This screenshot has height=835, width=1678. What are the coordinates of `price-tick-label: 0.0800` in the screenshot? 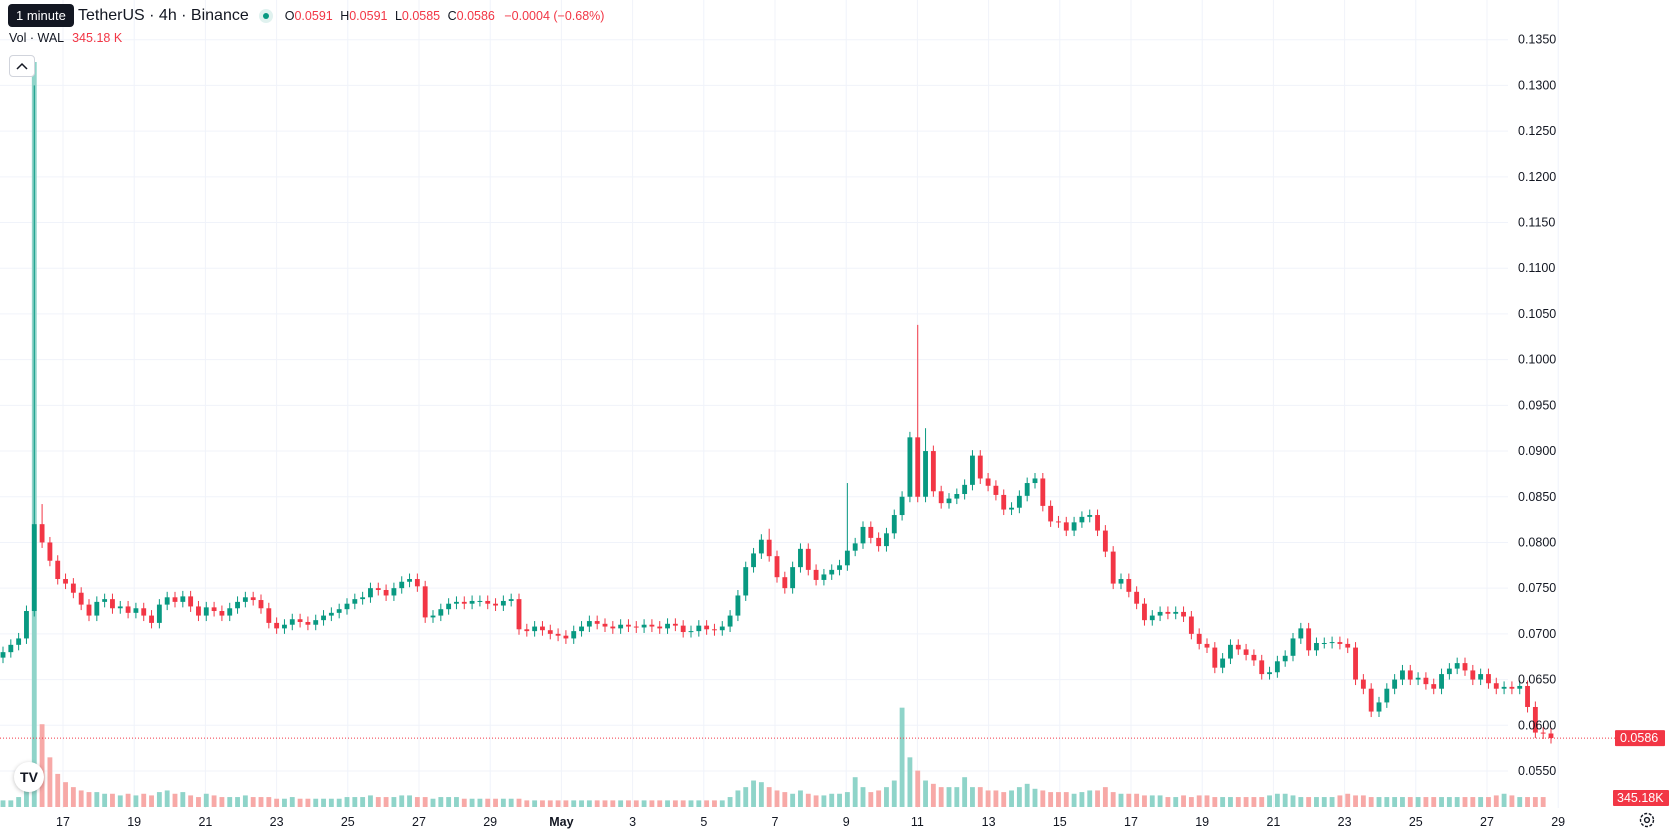 It's located at (1537, 542).